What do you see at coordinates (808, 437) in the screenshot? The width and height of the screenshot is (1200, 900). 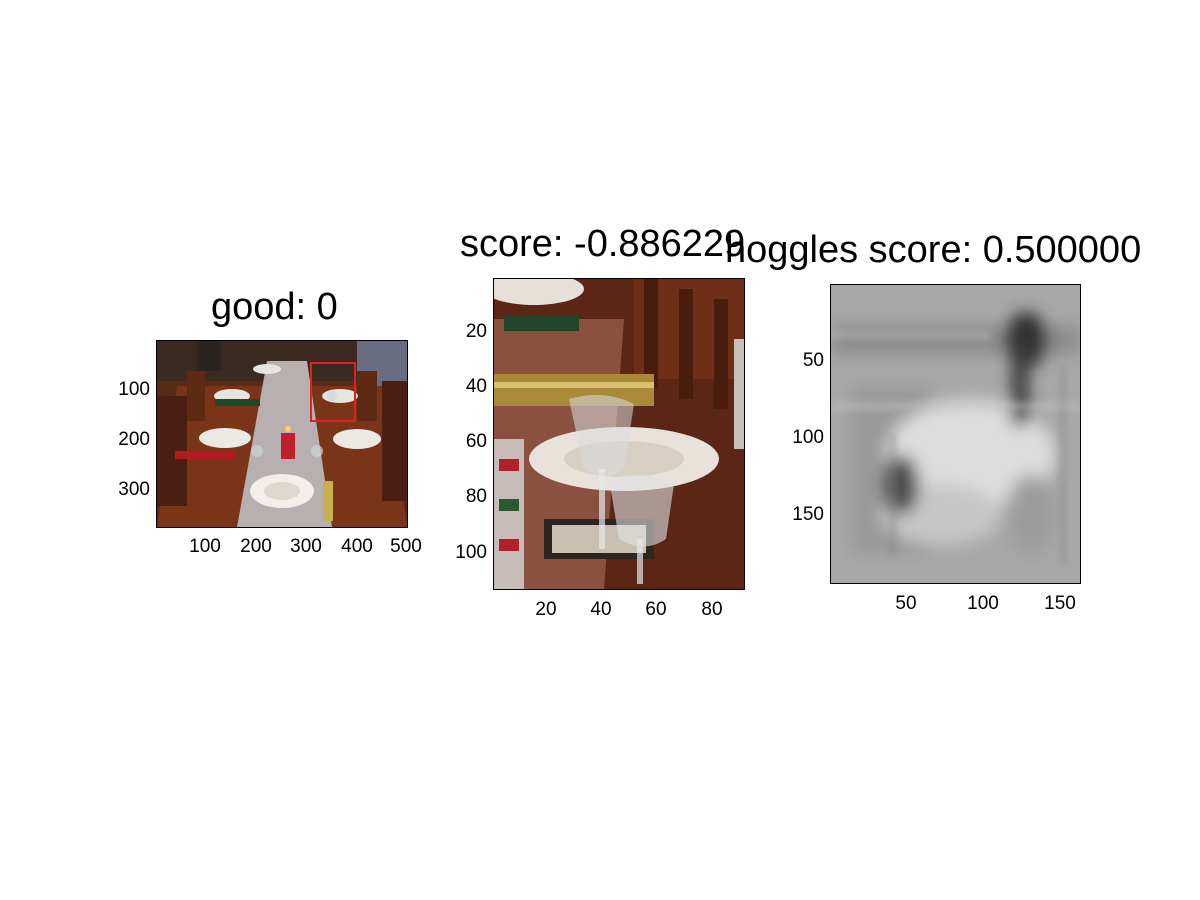 I see `panel-3-y-tick: 100` at bounding box center [808, 437].